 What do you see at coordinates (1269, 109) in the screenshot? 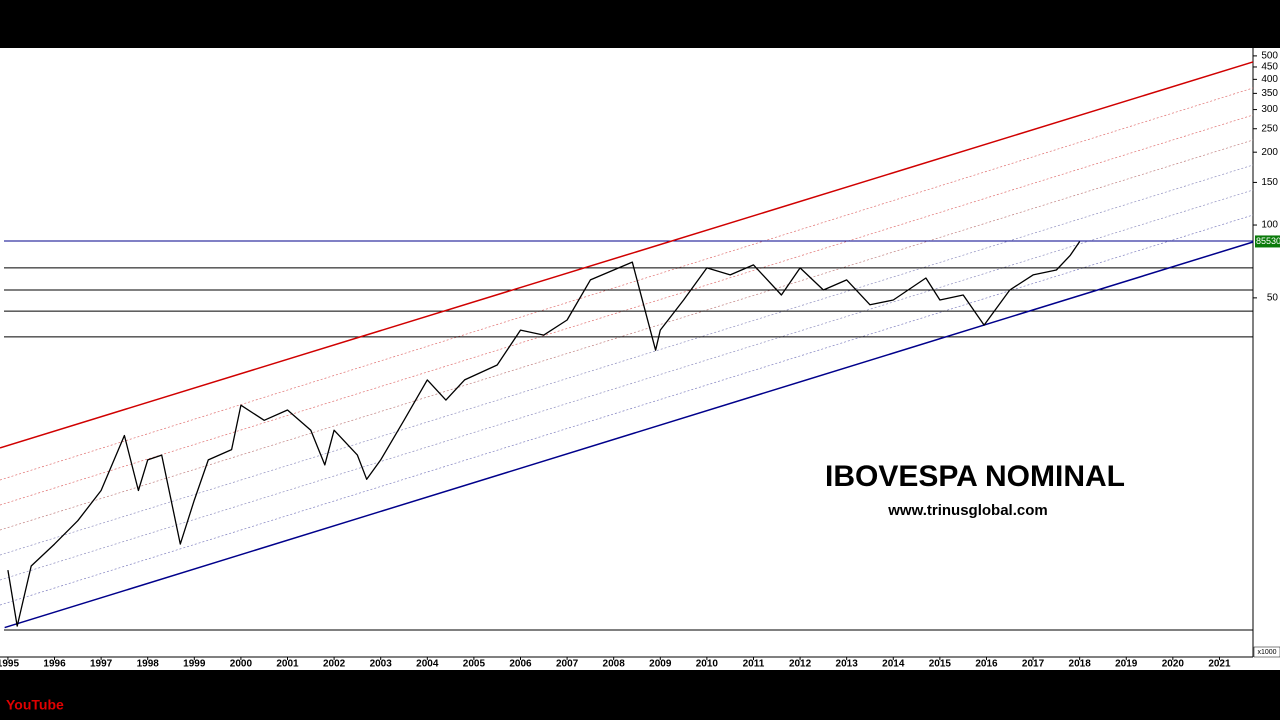
I see `y-tick-label: 300` at bounding box center [1269, 109].